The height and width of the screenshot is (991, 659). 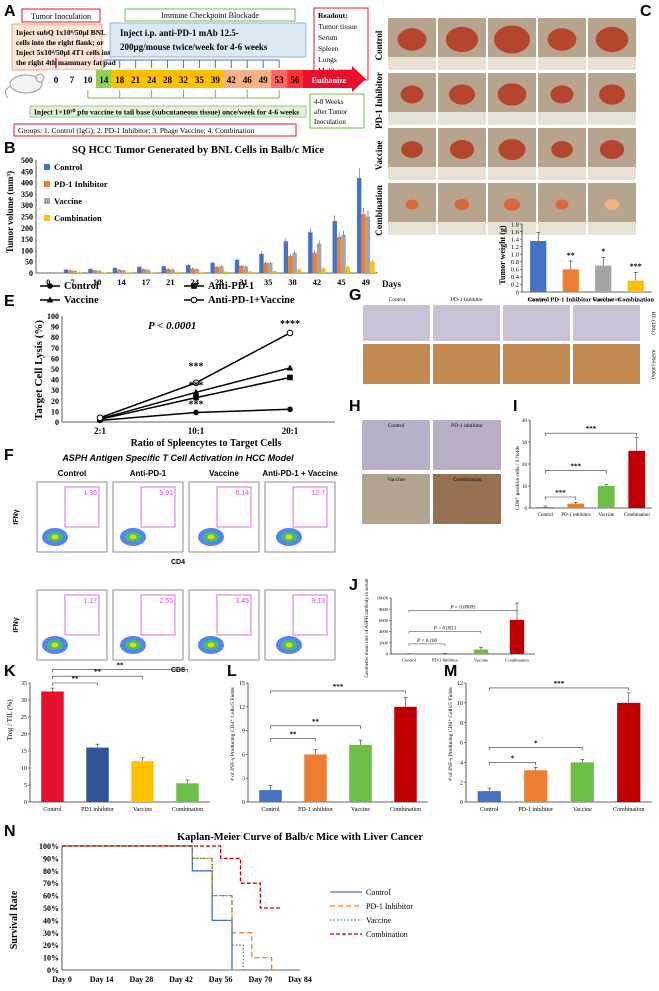 I want to click on y-tick-label: 15, so click(x=24, y=752).